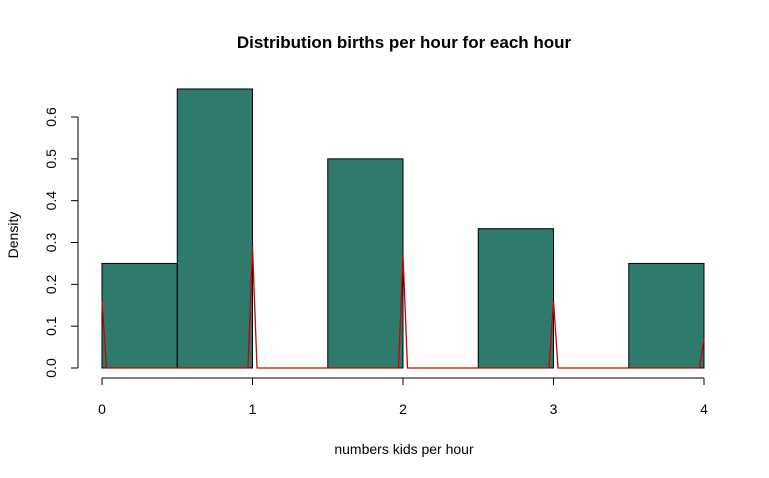  I want to click on x-tick-label: 3, so click(554, 409).